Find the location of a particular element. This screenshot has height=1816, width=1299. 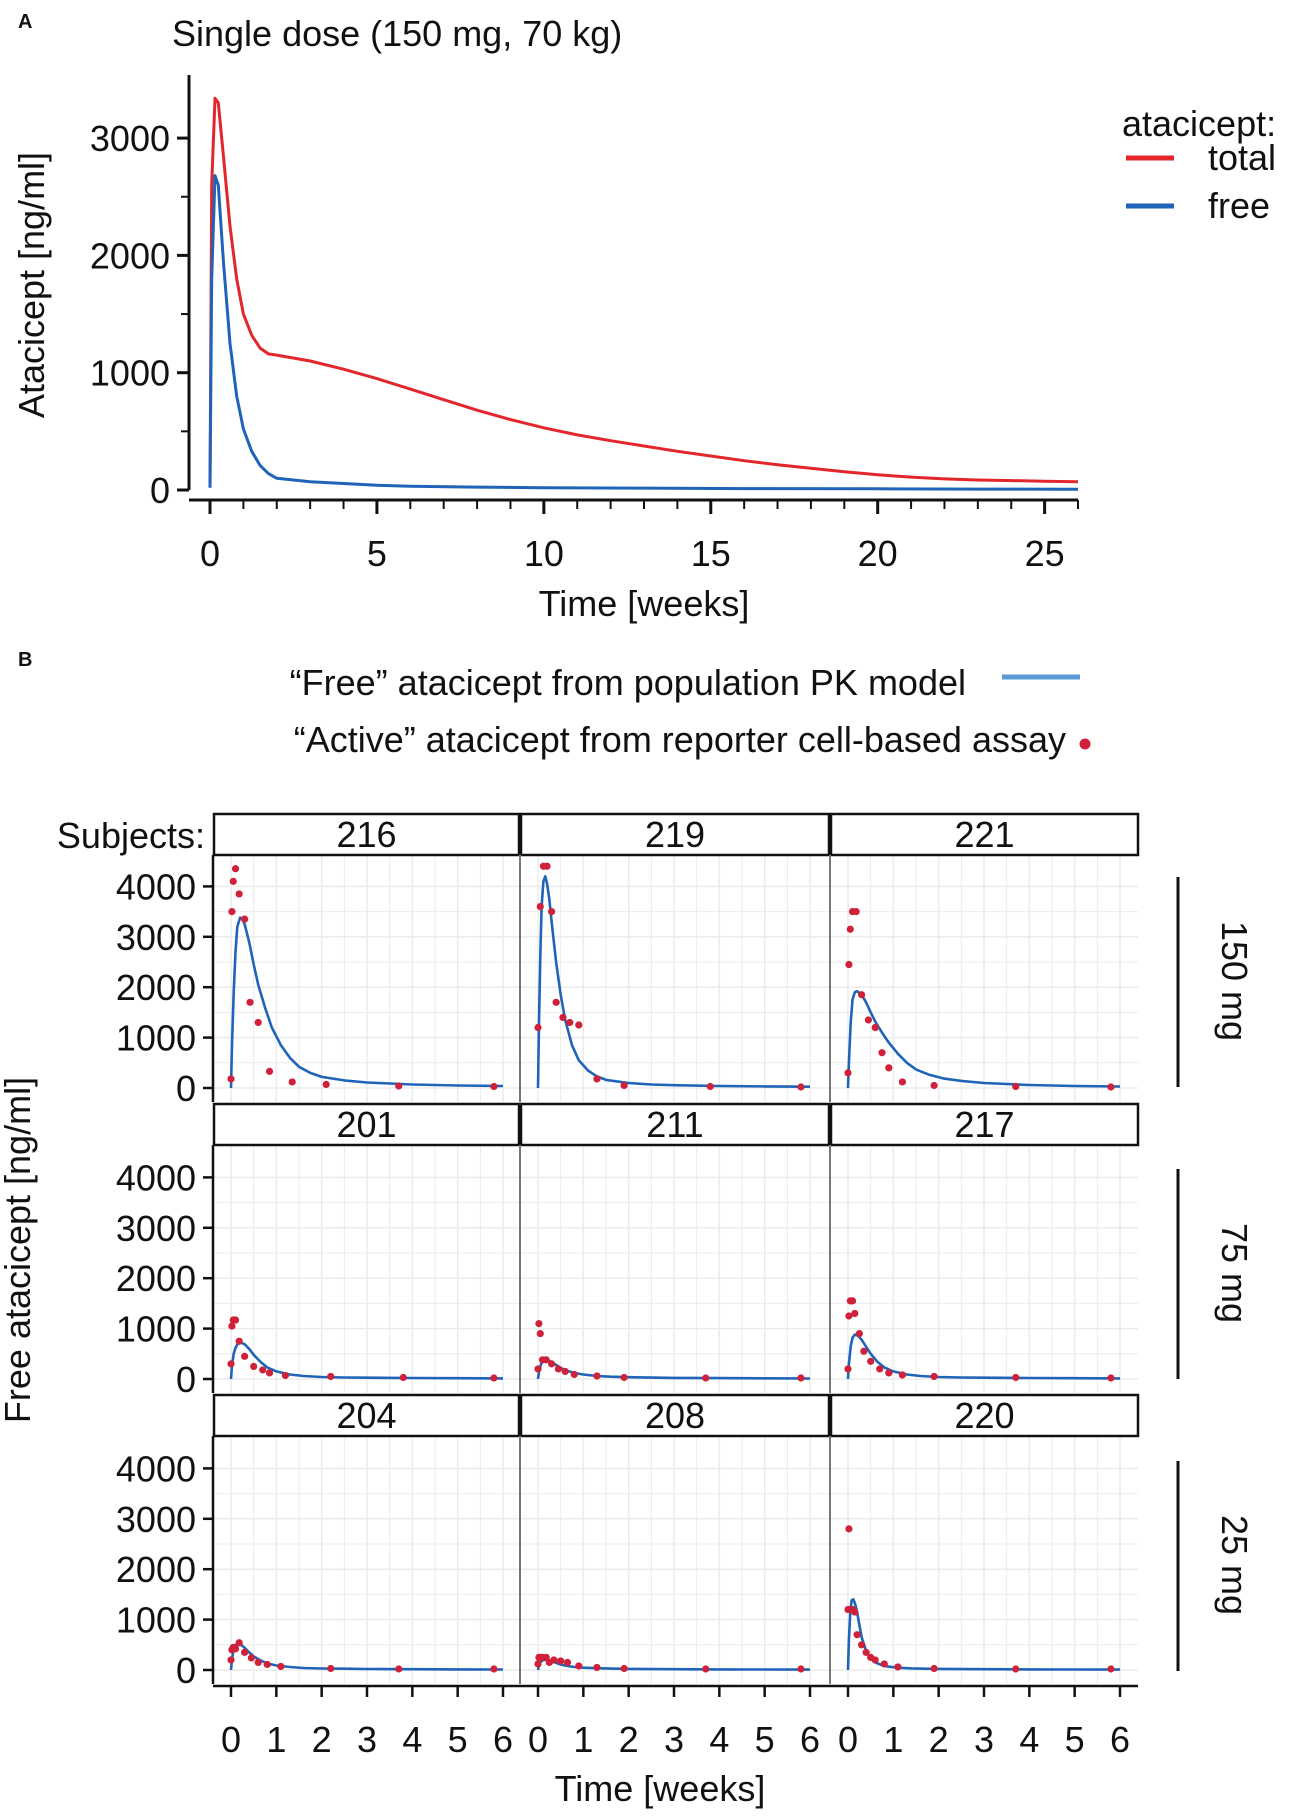

panel-b-x-tick-label: 0 is located at coordinates (848, 1739).